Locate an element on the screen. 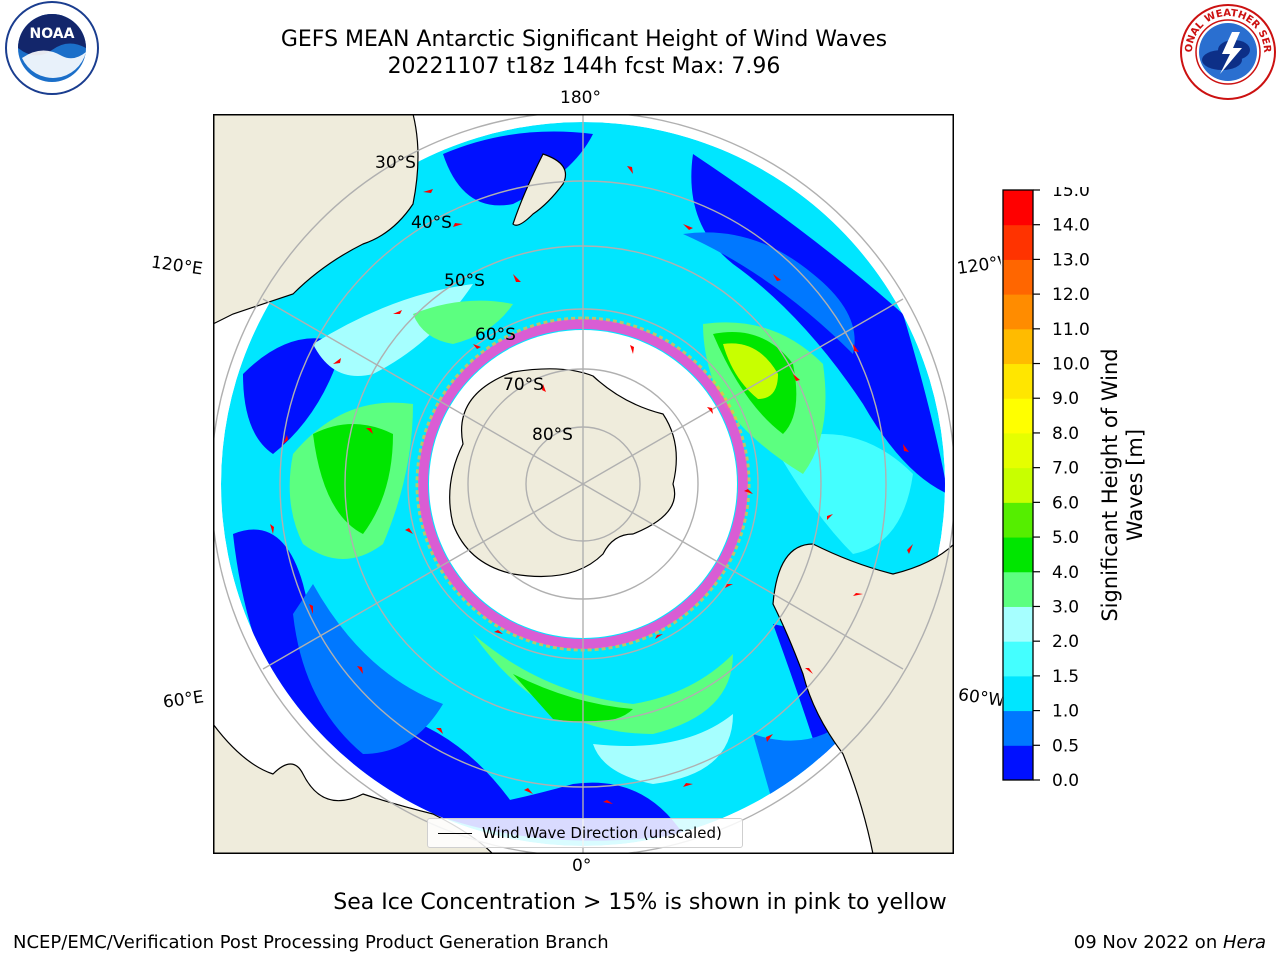 This screenshot has height=960, width=1280. colorbar-tick-label: 9.0 is located at coordinates (1065, 399).